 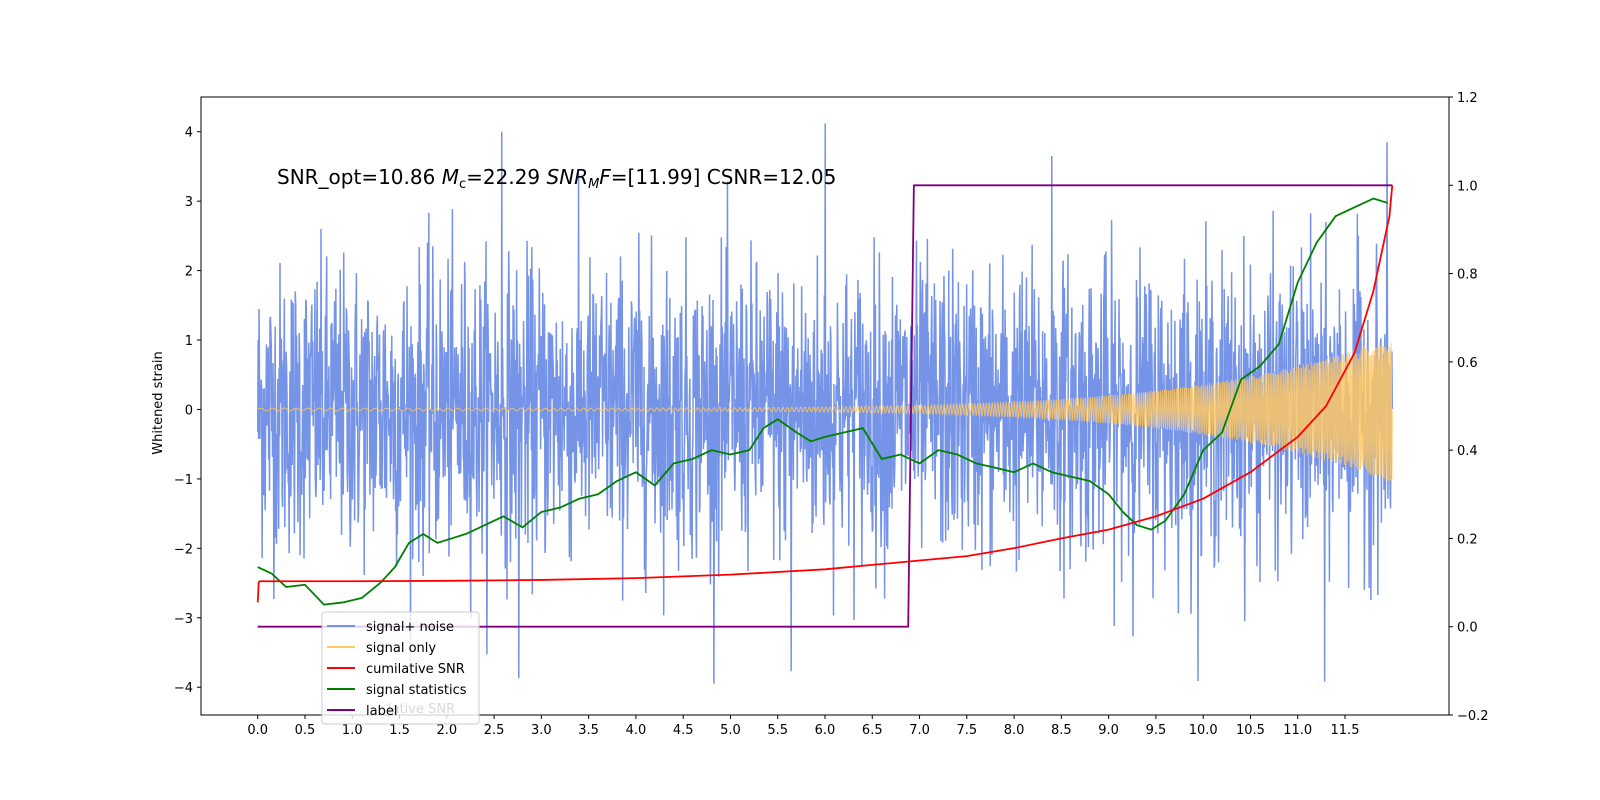 I want to click on annotation-prefix: SNR_opt=10.86, so click(x=359, y=177).